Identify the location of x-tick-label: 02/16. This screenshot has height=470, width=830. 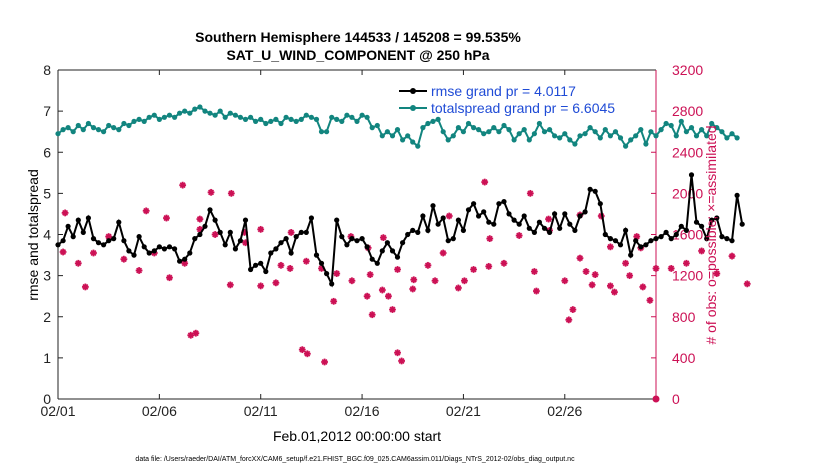
(362, 411).